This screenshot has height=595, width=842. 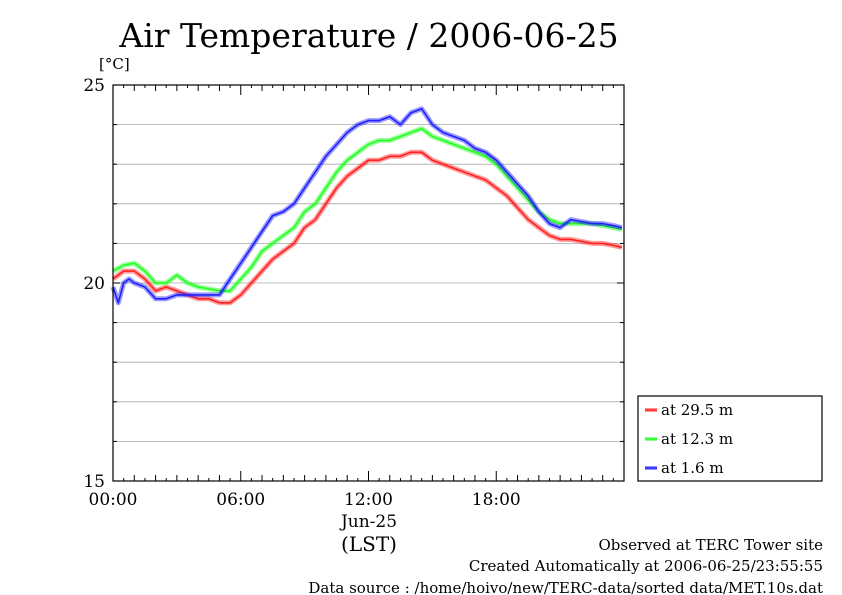 What do you see at coordinates (368, 35) in the screenshot?
I see `chart-title: Air Temperature / 2006-06-25` at bounding box center [368, 35].